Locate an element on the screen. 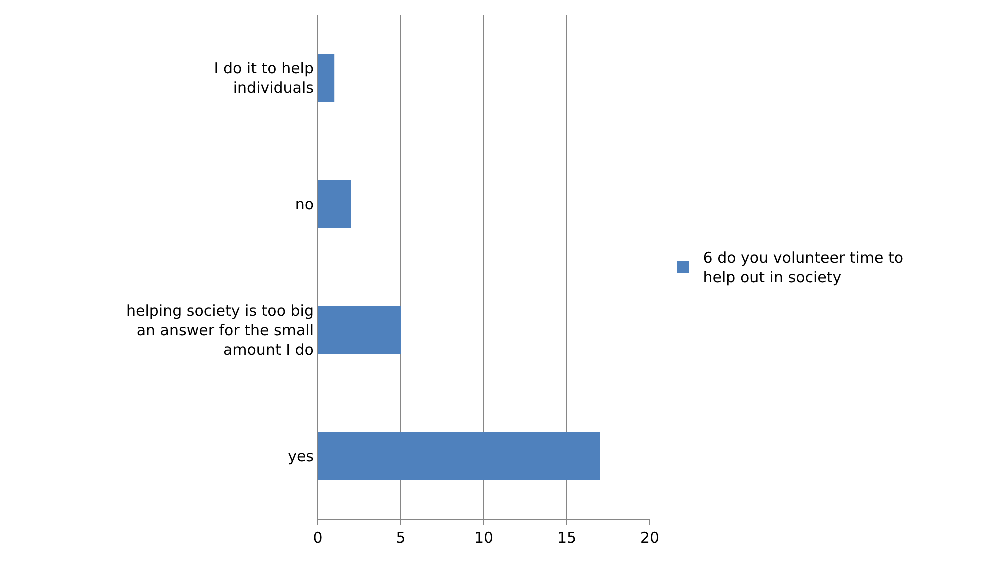 This screenshot has height=561, width=995. y-tick-label: no is located at coordinates (304, 204).